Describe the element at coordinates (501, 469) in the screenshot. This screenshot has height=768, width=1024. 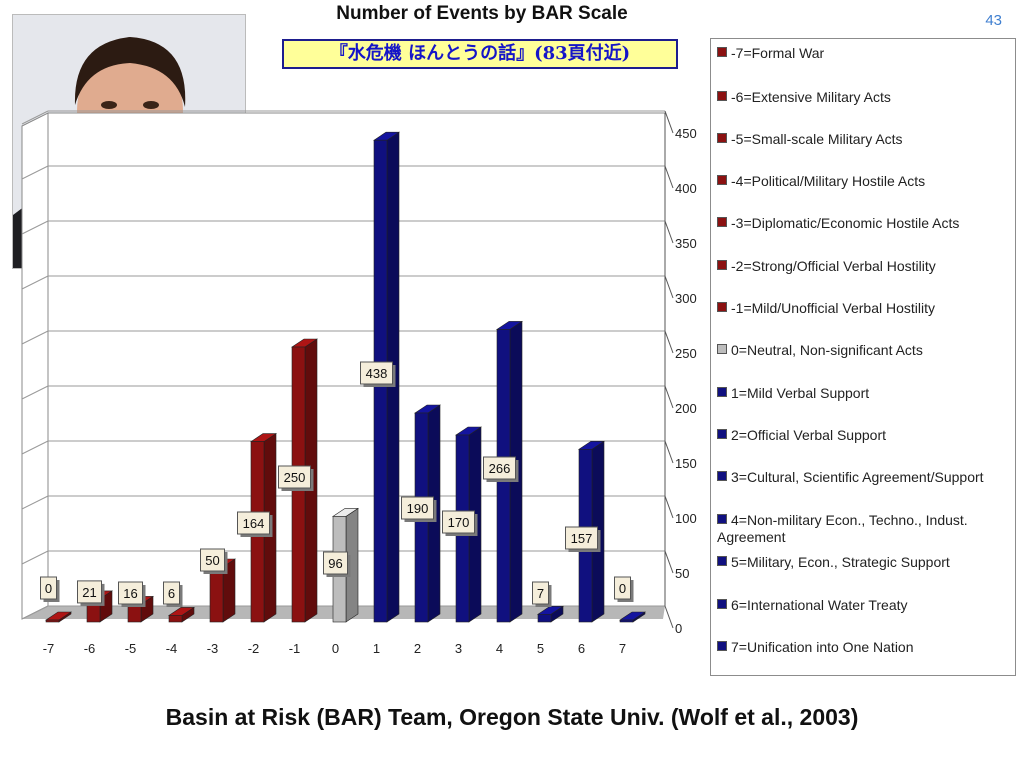
I see `data-label-4: 266` at that location.